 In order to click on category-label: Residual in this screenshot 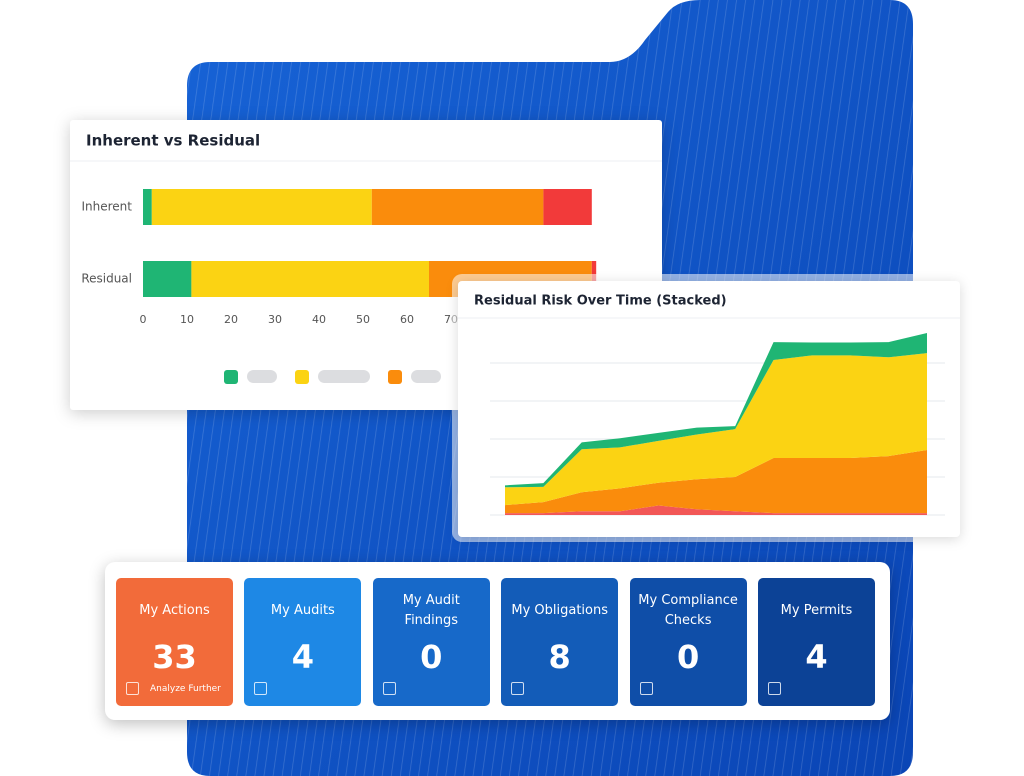, I will do `click(106, 279)`.